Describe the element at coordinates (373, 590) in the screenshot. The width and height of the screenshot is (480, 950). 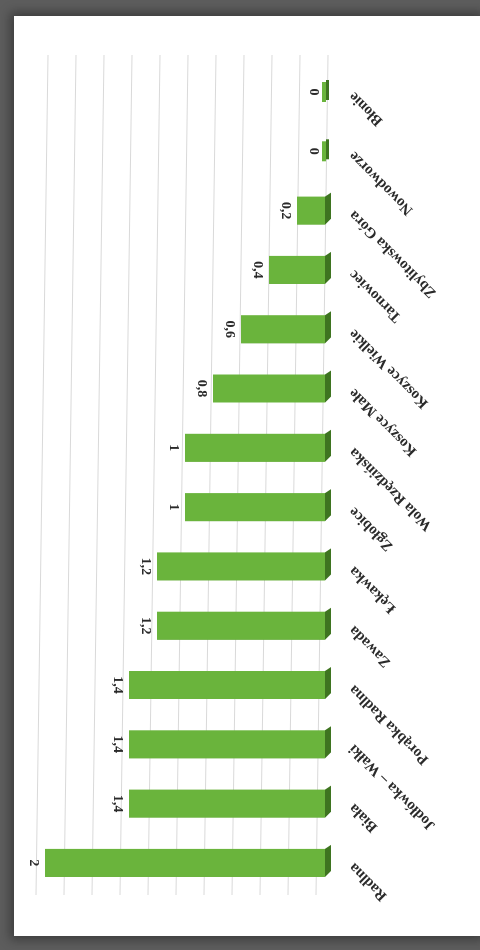
I see `category-label: Łękawka` at that location.